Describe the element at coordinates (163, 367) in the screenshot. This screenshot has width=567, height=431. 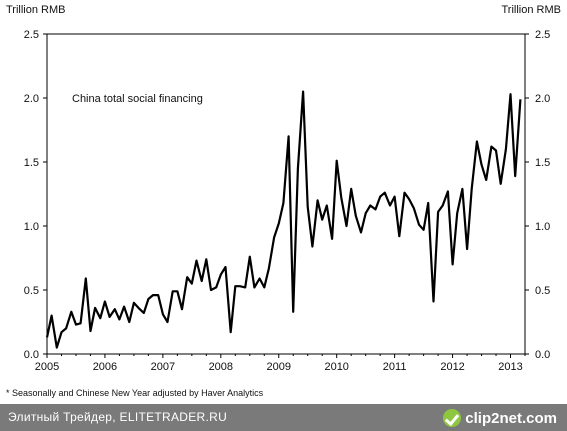
I see `x-tick-label: 2007` at that location.